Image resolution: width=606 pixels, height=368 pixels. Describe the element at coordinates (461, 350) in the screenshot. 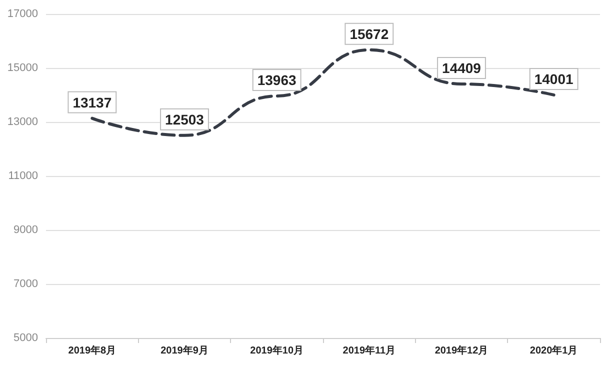

I see `x-tick-label: 2019年12月` at that location.